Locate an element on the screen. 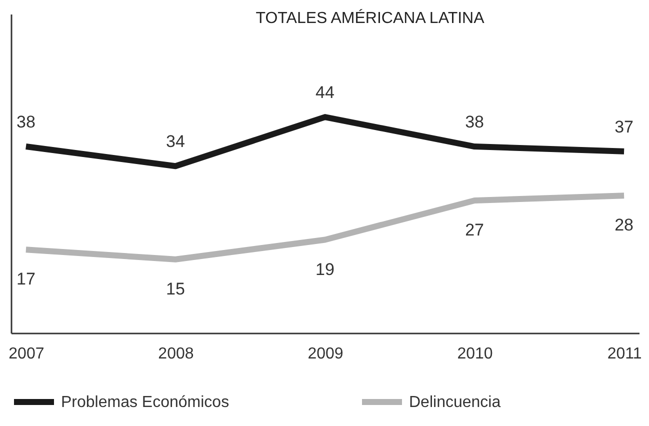  data-label: 19 is located at coordinates (325, 269).